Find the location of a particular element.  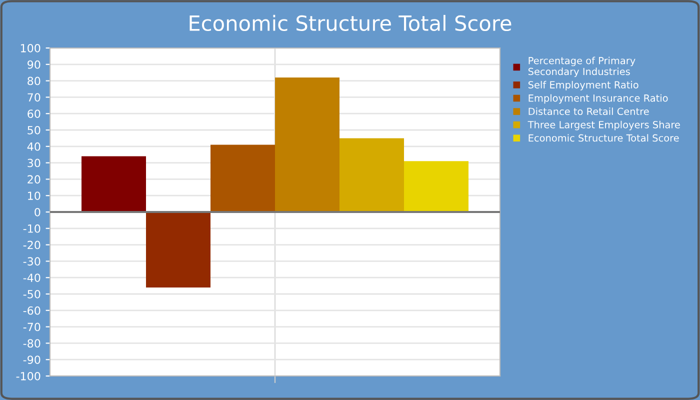

y-tick-label: 20 is located at coordinates (34, 179).